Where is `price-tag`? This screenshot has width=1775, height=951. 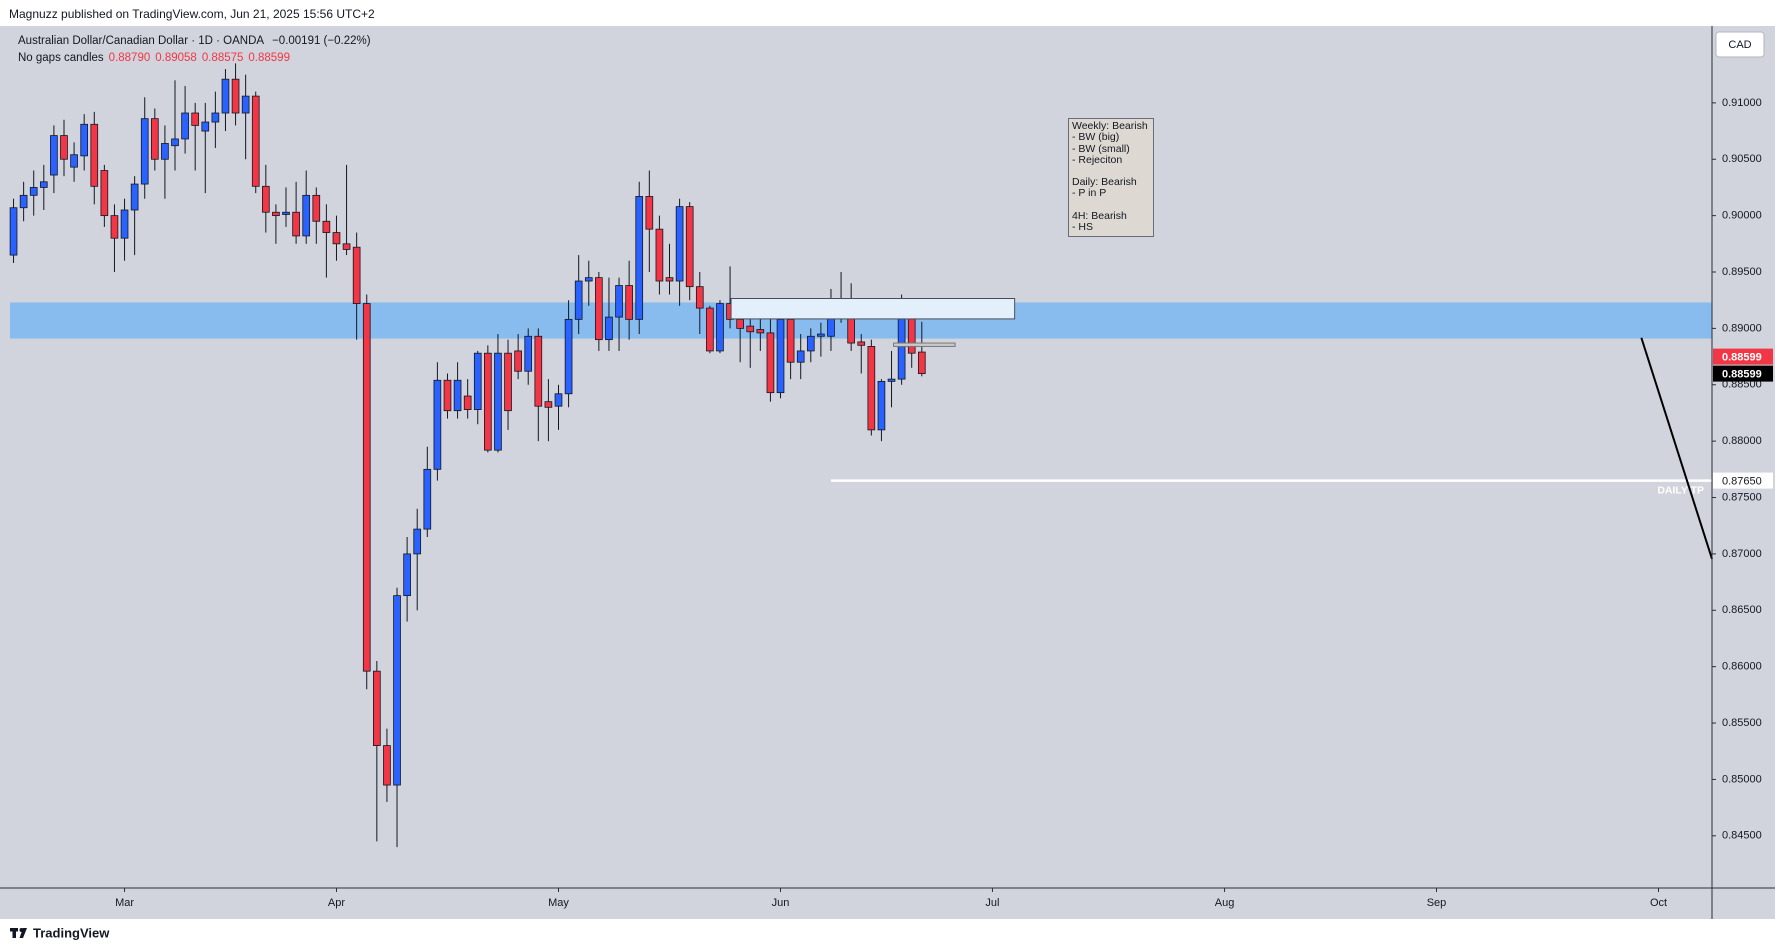
price-tag is located at coordinates (1743, 356).